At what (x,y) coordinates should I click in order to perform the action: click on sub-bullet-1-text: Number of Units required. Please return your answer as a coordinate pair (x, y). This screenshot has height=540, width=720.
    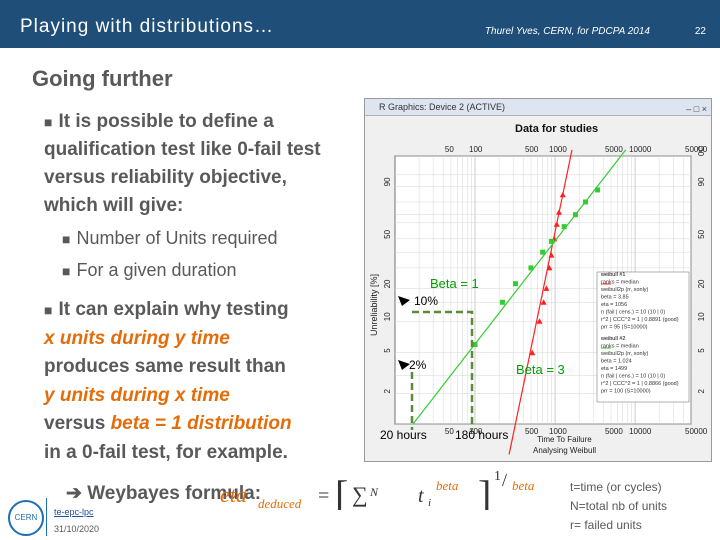
    Looking at the image, I should click on (177, 238).